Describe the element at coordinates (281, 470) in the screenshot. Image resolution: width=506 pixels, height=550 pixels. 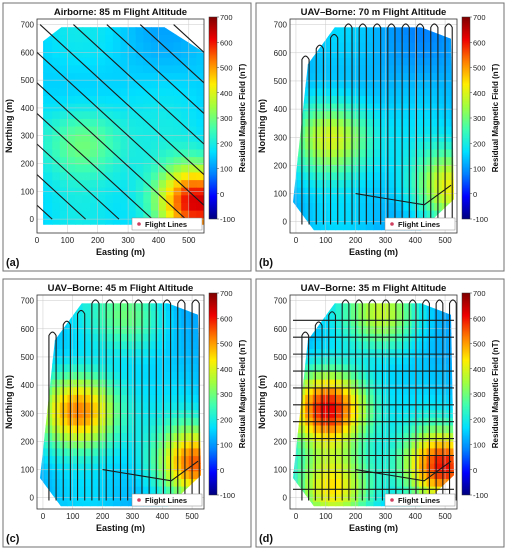
I see `y-tick-label: 100` at that location.